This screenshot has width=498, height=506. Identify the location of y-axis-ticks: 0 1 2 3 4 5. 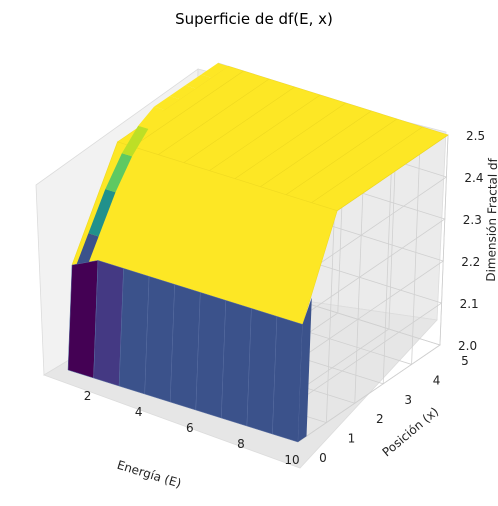
(394, 409).